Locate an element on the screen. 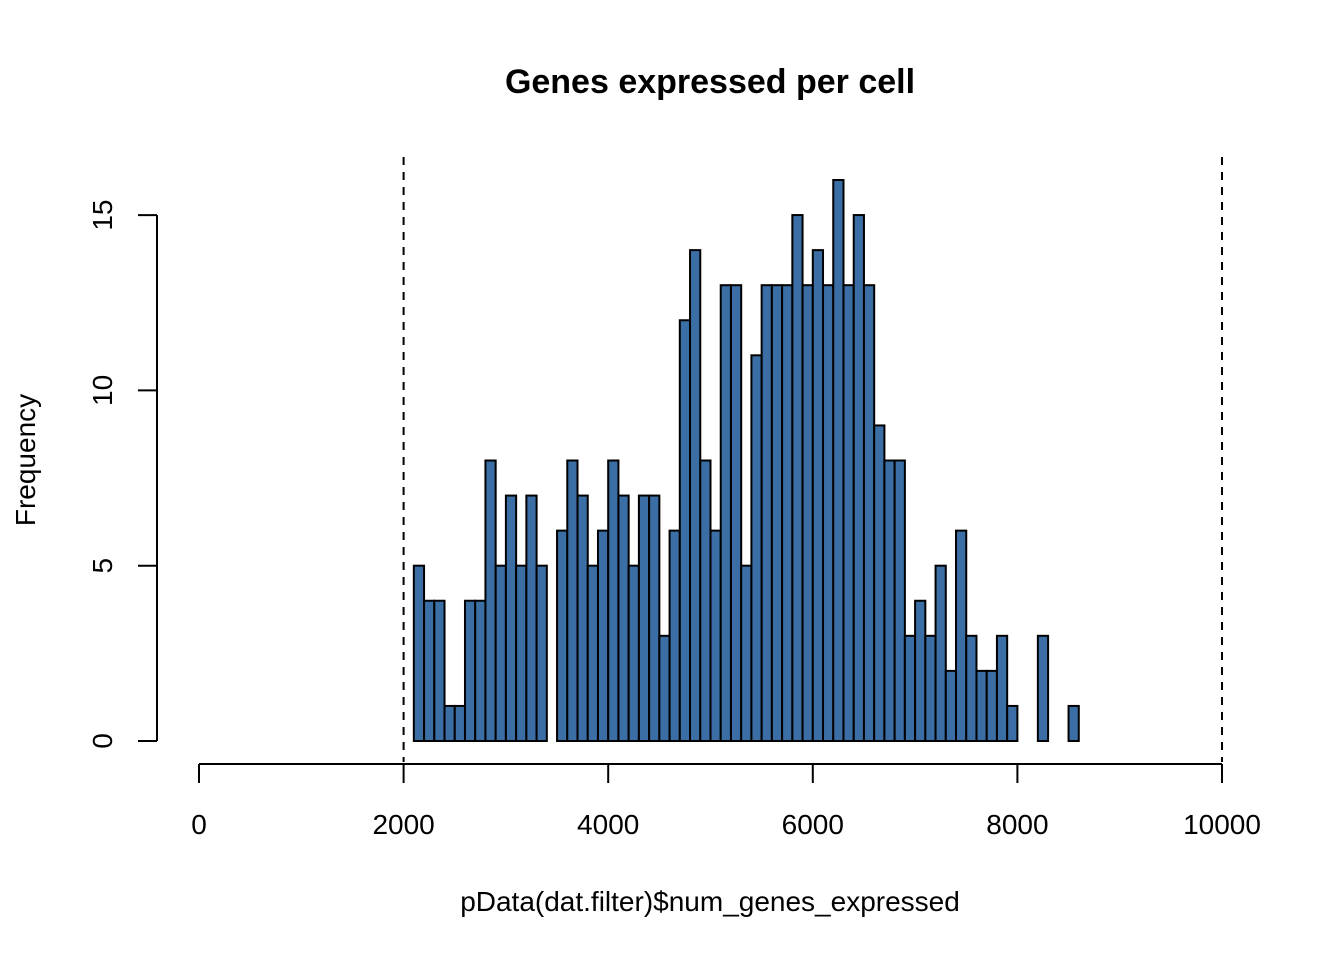  y-tick-label: 10 is located at coordinates (102, 390).